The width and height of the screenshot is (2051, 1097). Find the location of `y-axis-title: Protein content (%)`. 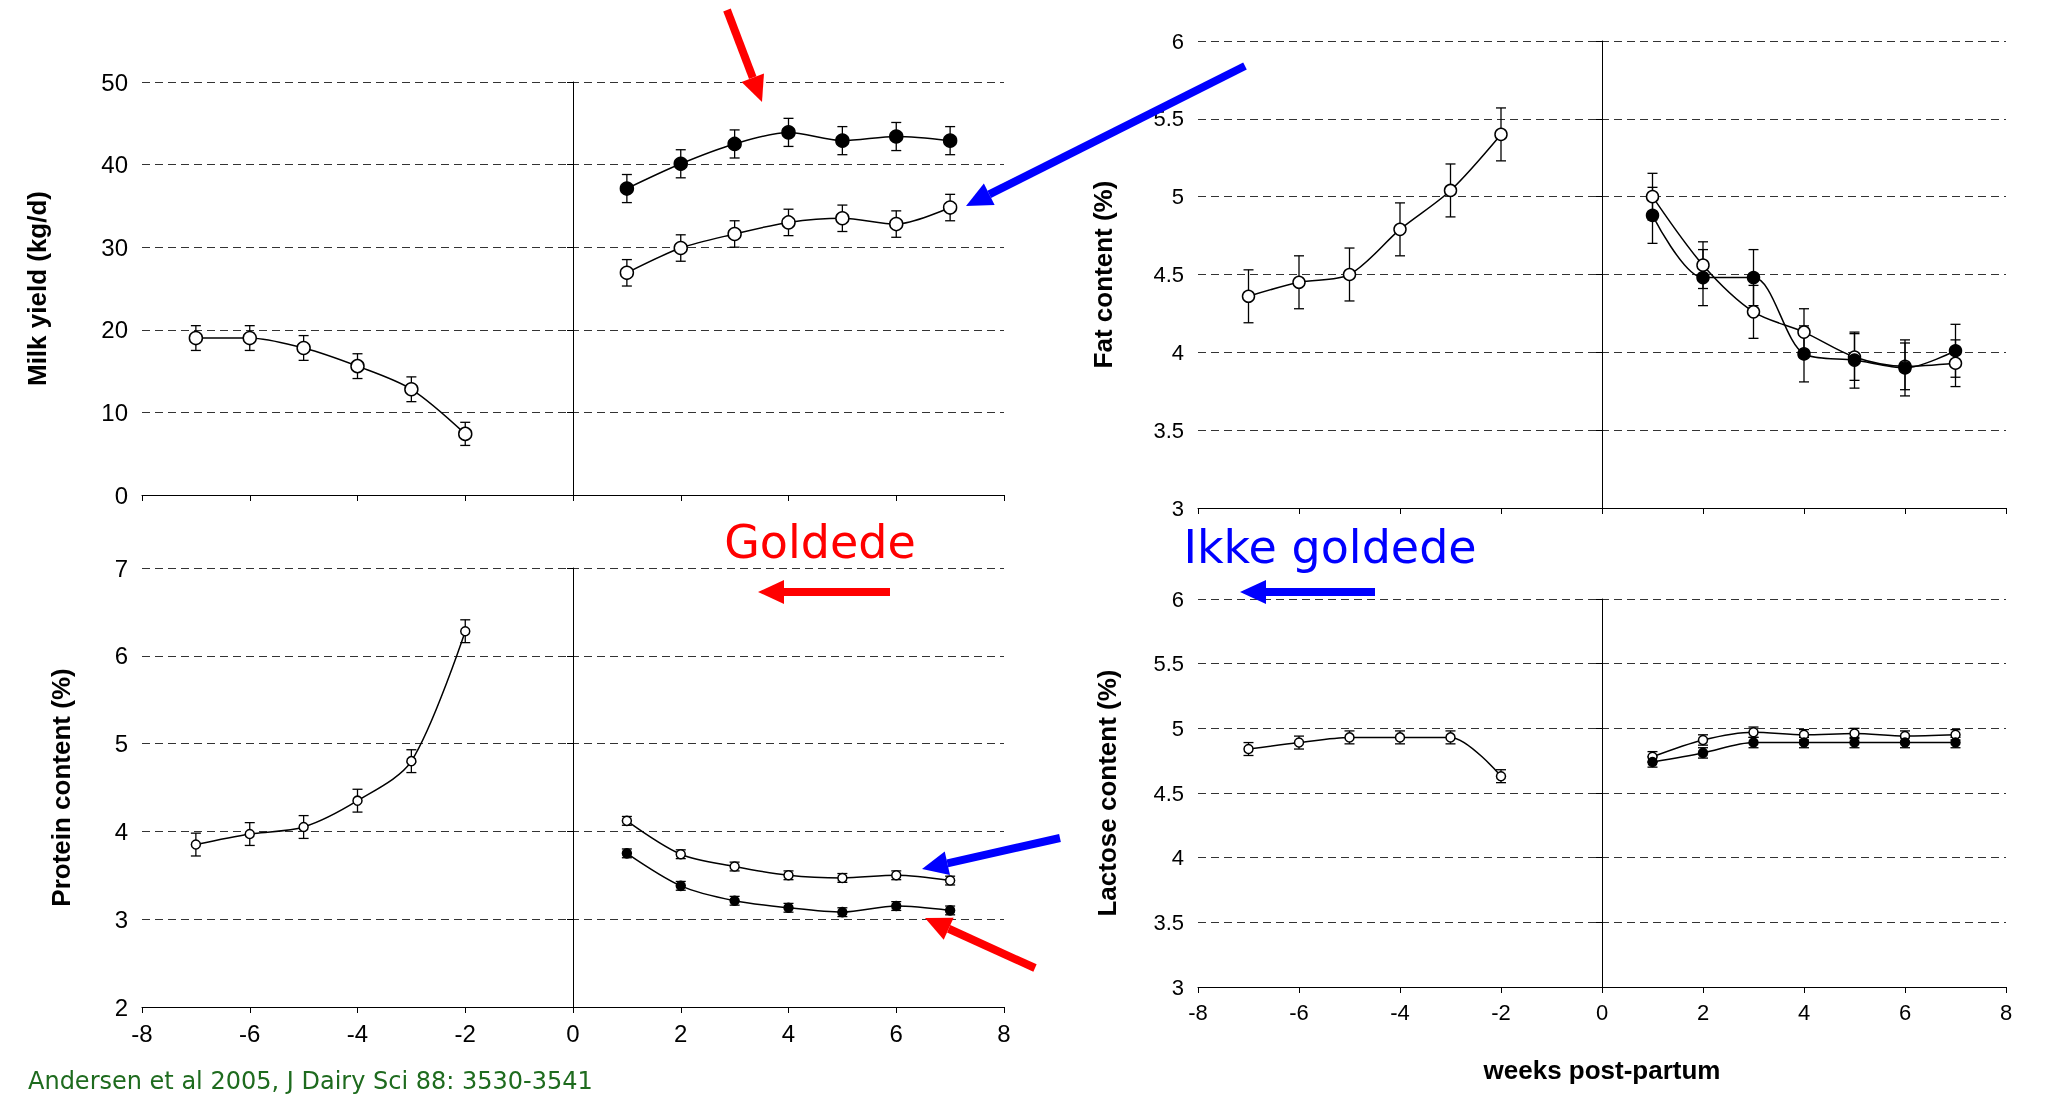

y-axis-title: Protein content (%) is located at coordinates (61, 787).